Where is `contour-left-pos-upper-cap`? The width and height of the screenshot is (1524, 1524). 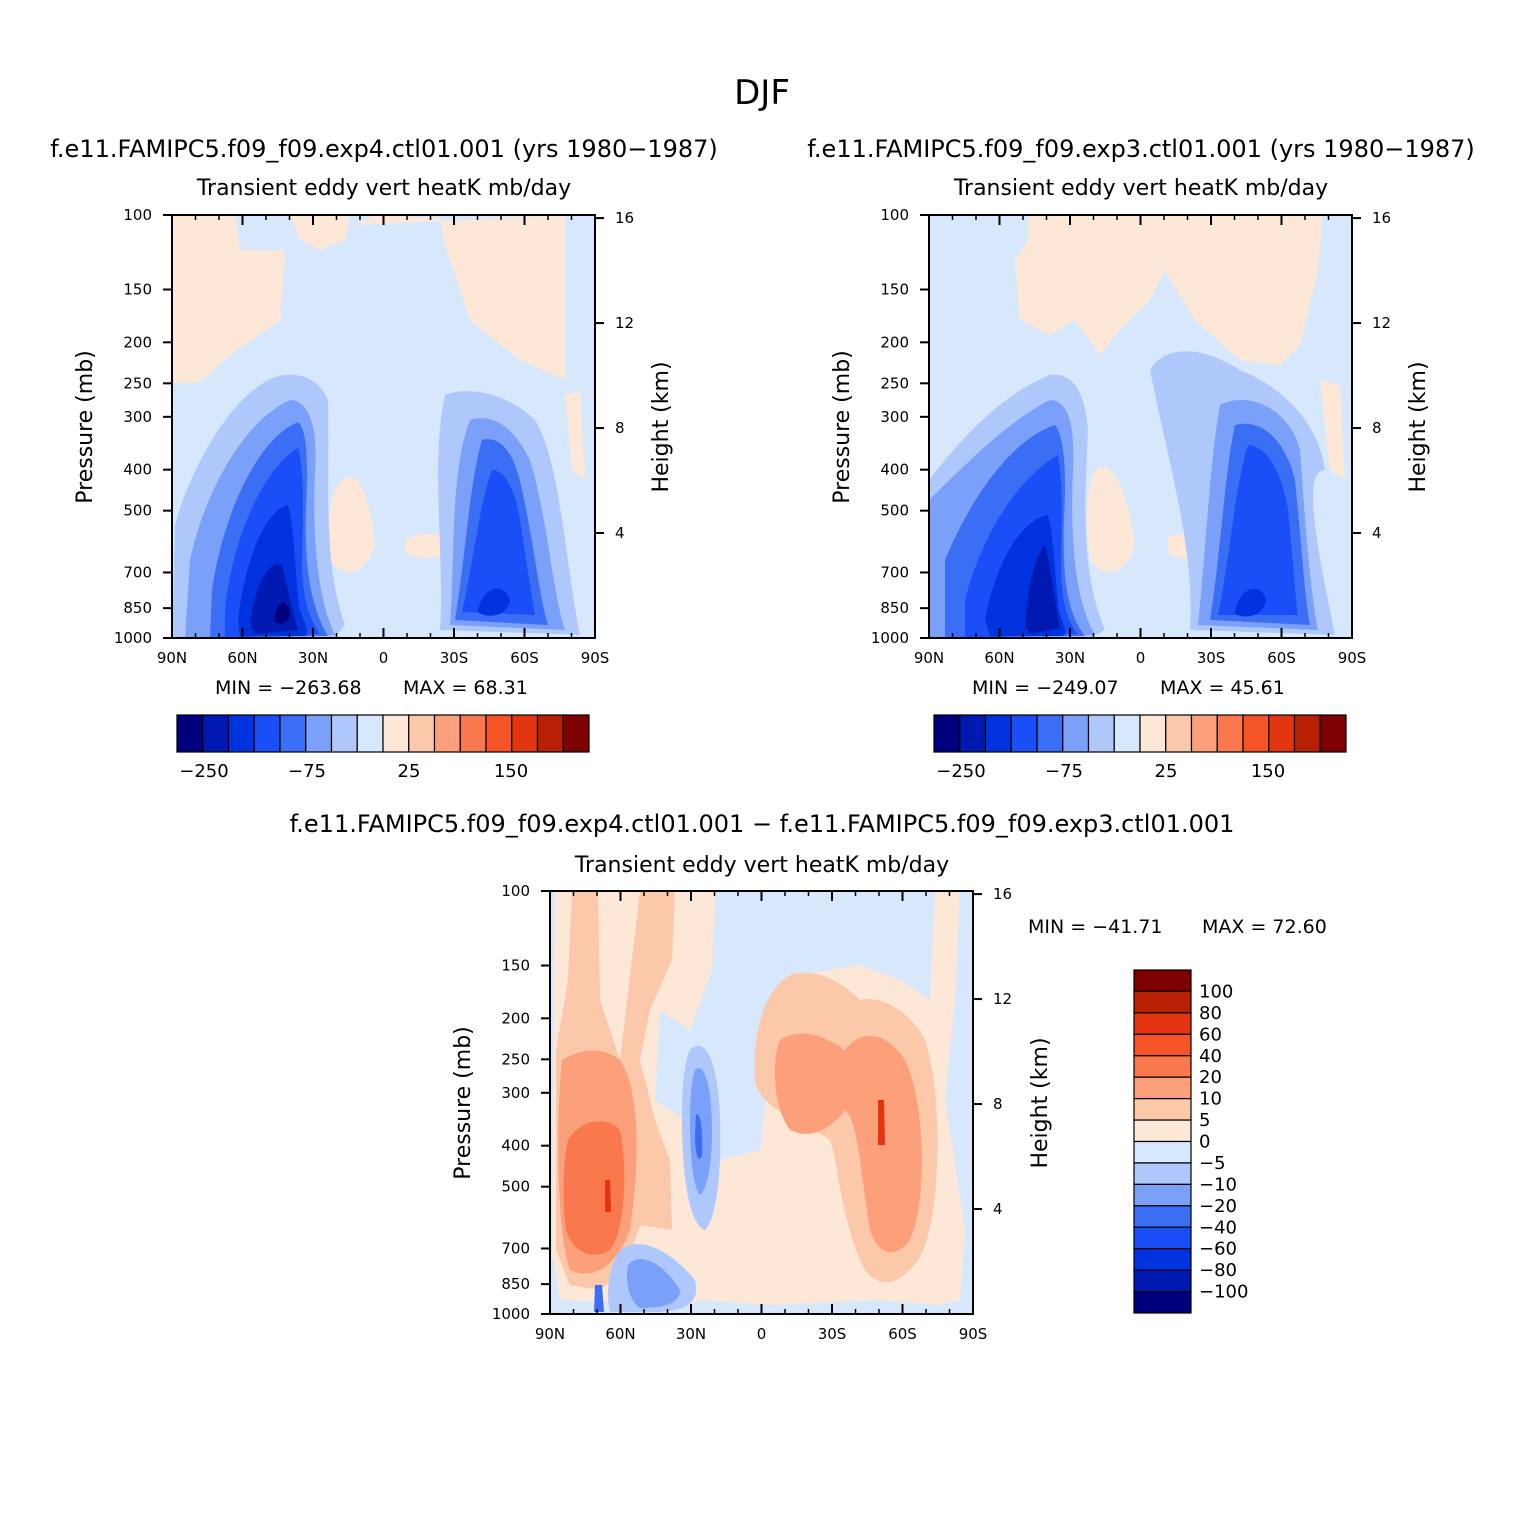 contour-left-pos-upper-cap is located at coordinates (320, 232).